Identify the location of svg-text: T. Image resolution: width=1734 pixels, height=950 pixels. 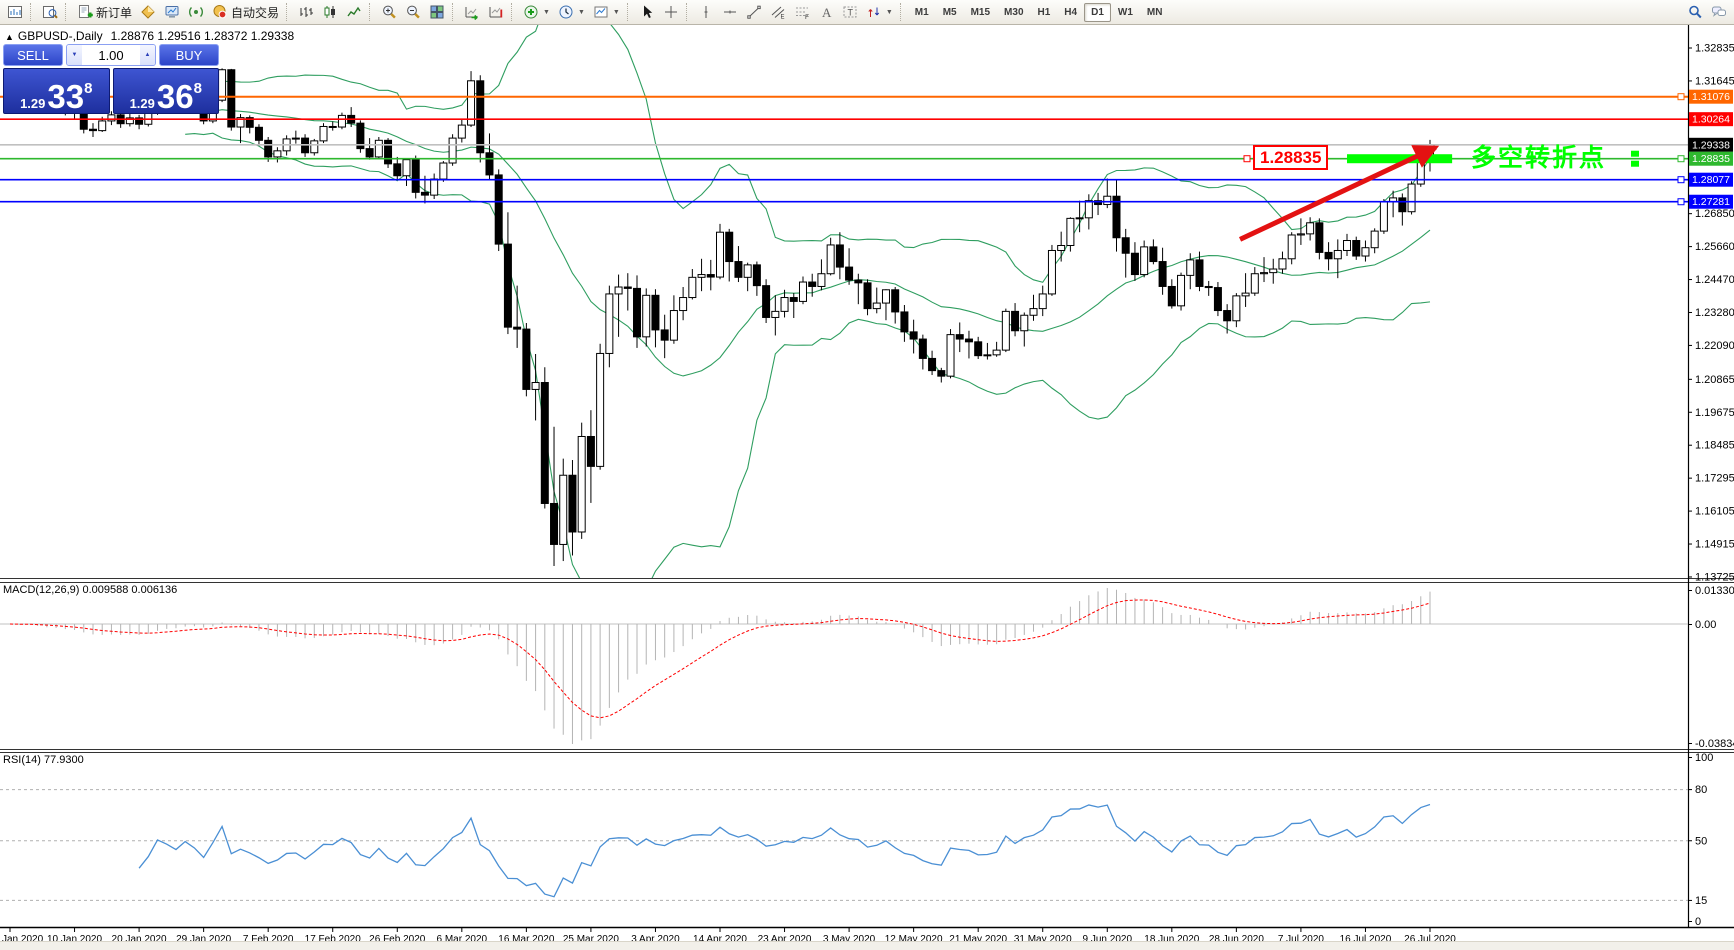
(850, 13).